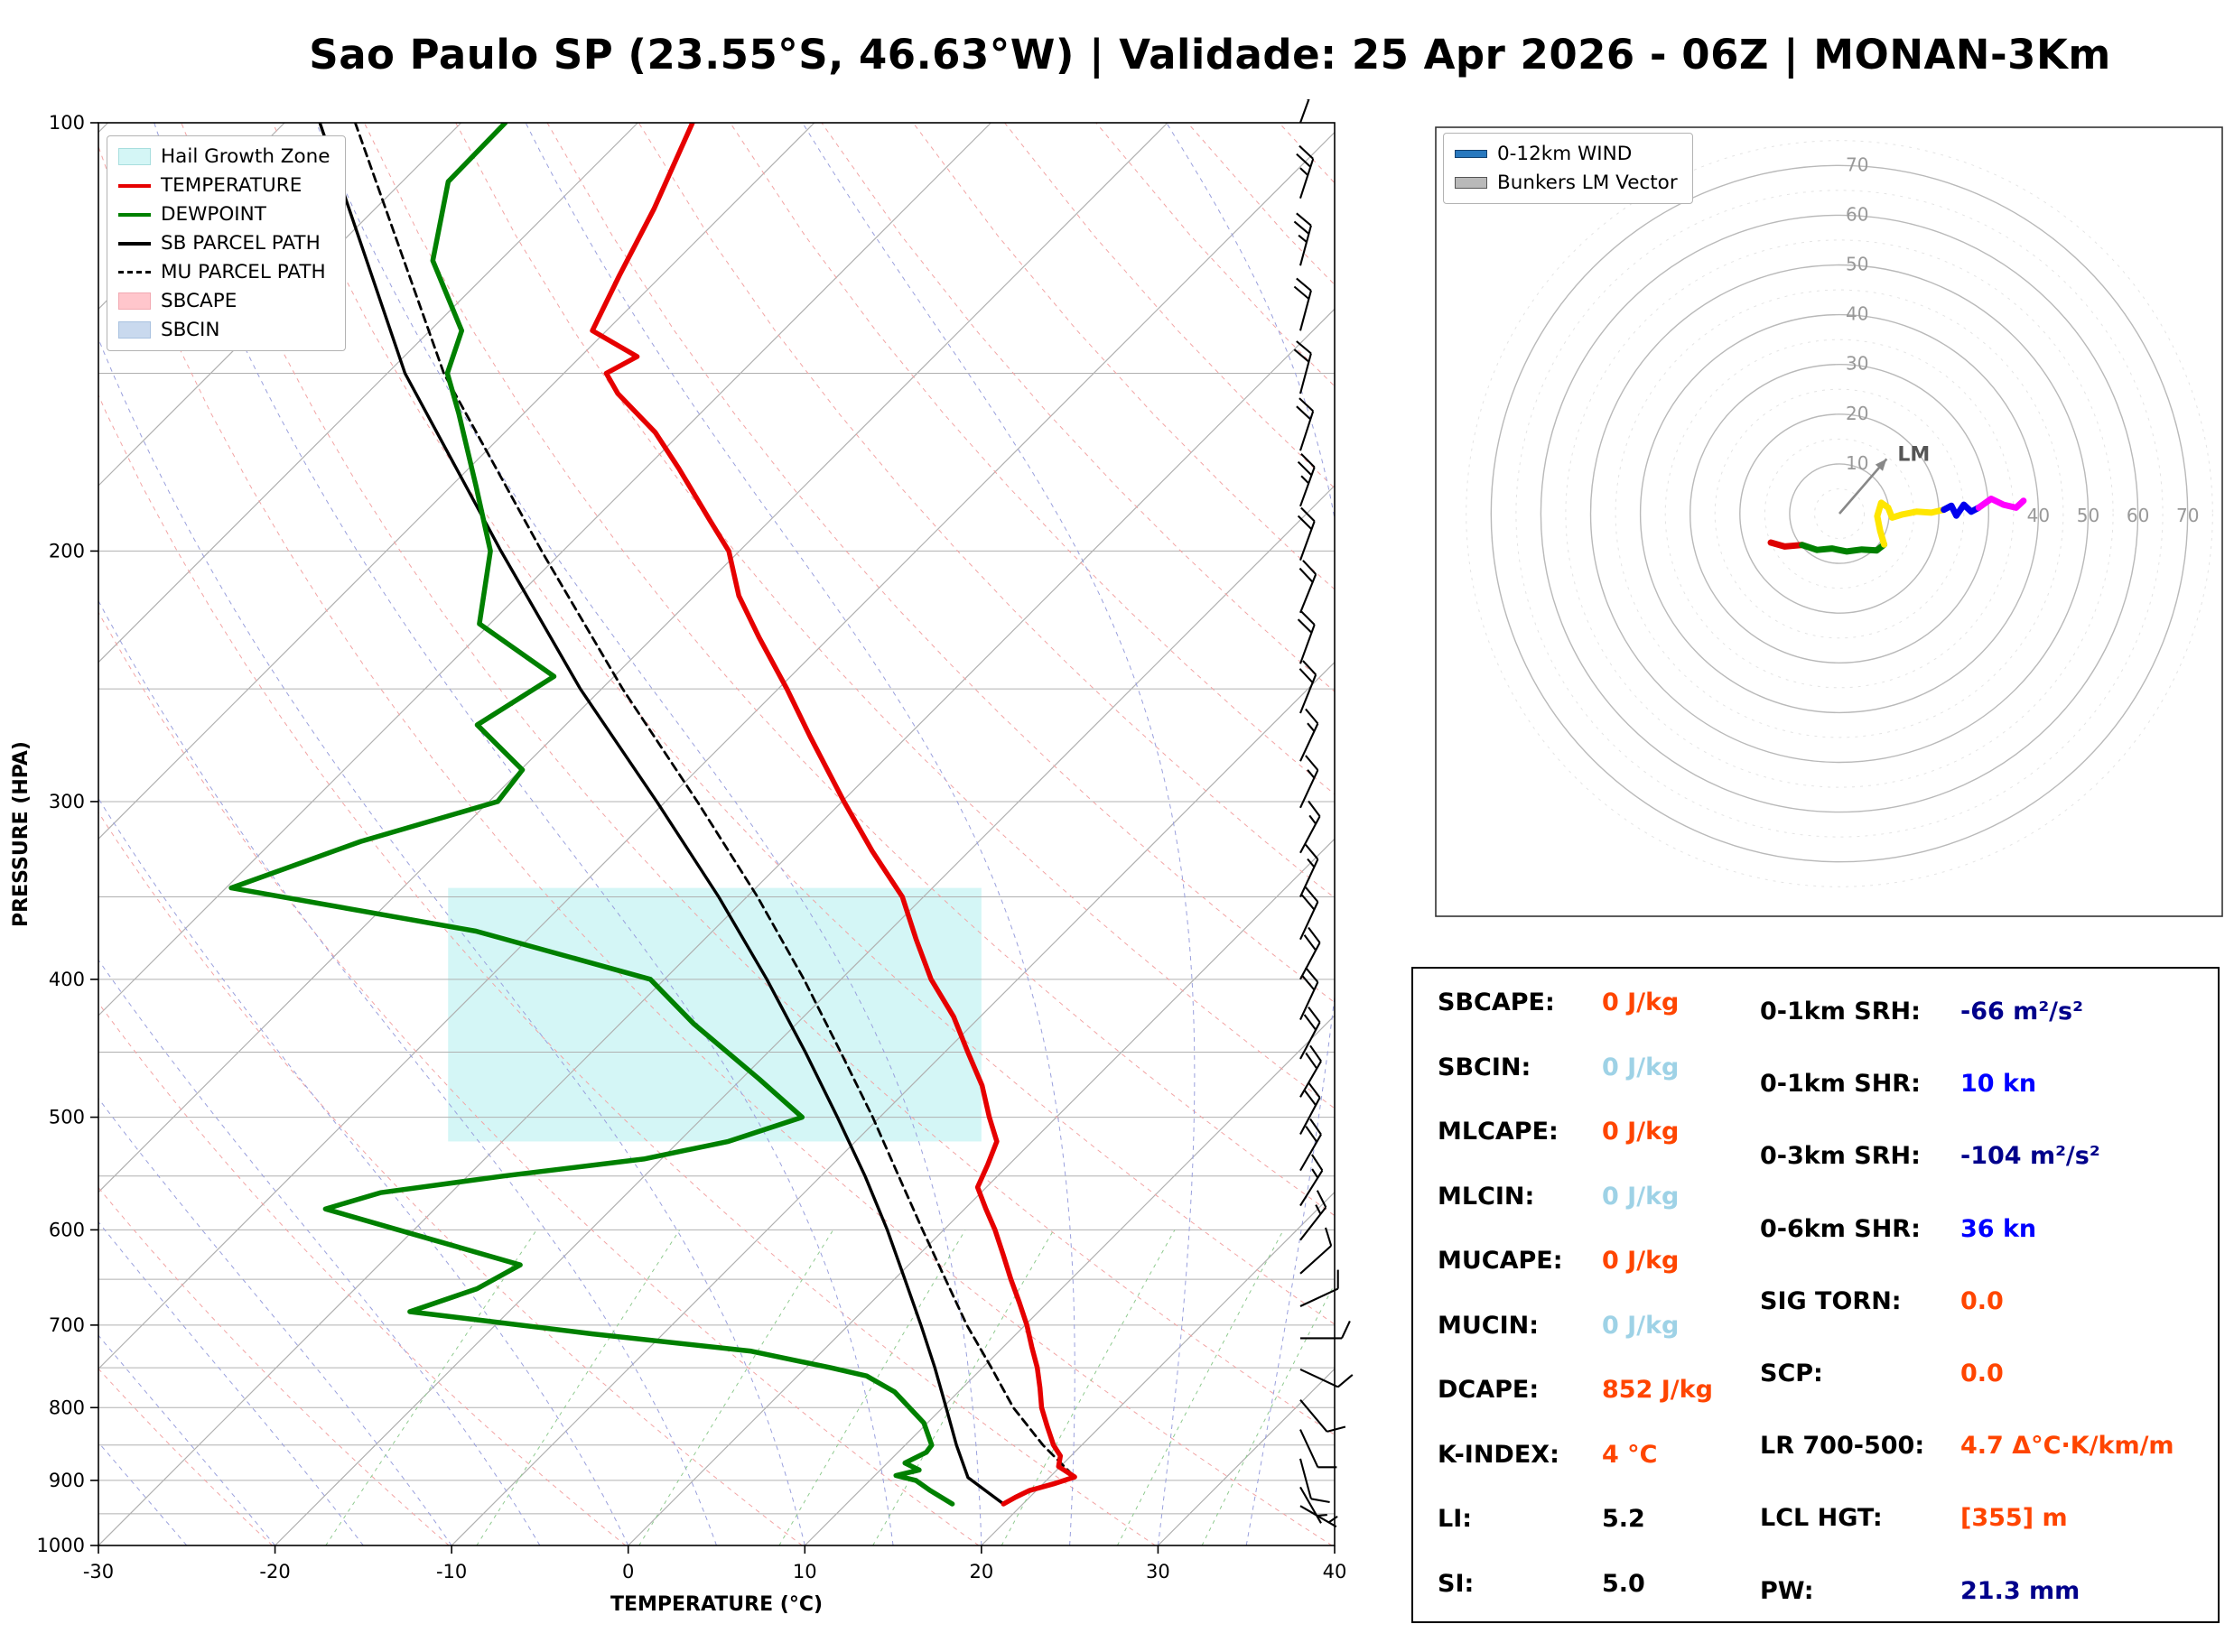  I want to click on stat-sig-torn: SIG TORN: 0.0, so click(1882, 1301).